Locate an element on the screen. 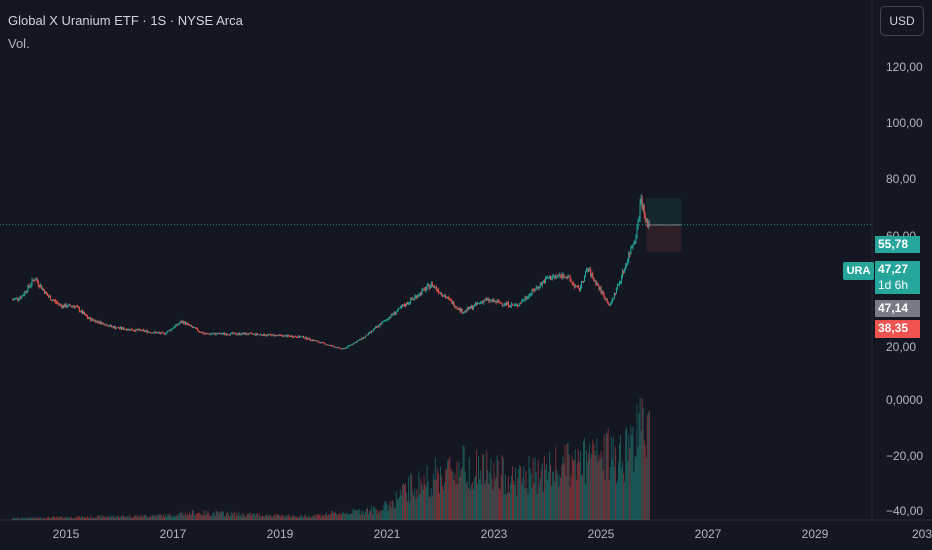 The image size is (932, 550). currency-button: USD is located at coordinates (902, 21).